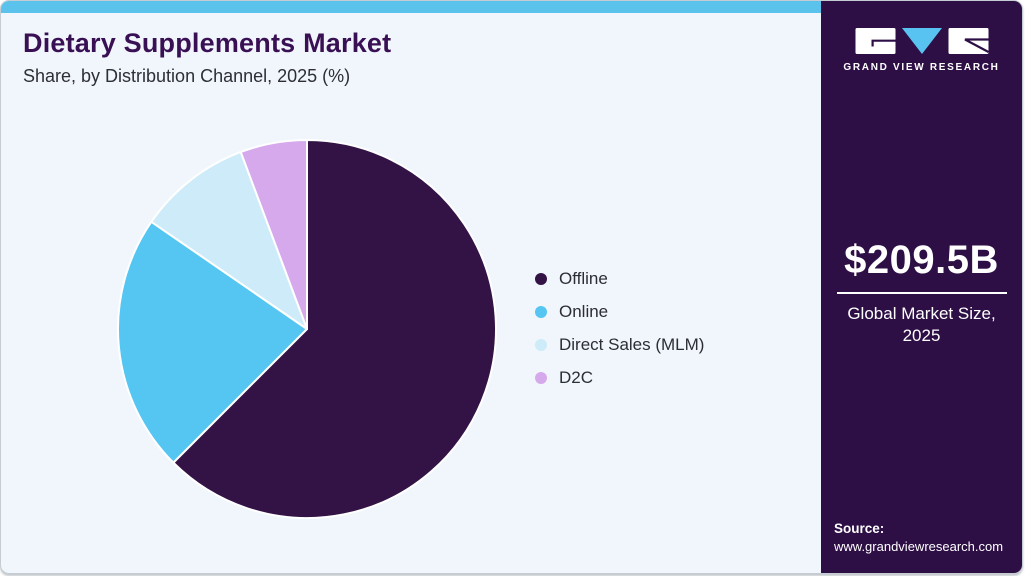 Image resolution: width=1025 pixels, height=576 pixels. Describe the element at coordinates (859, 528) in the screenshot. I see `source-label: Source:` at that location.